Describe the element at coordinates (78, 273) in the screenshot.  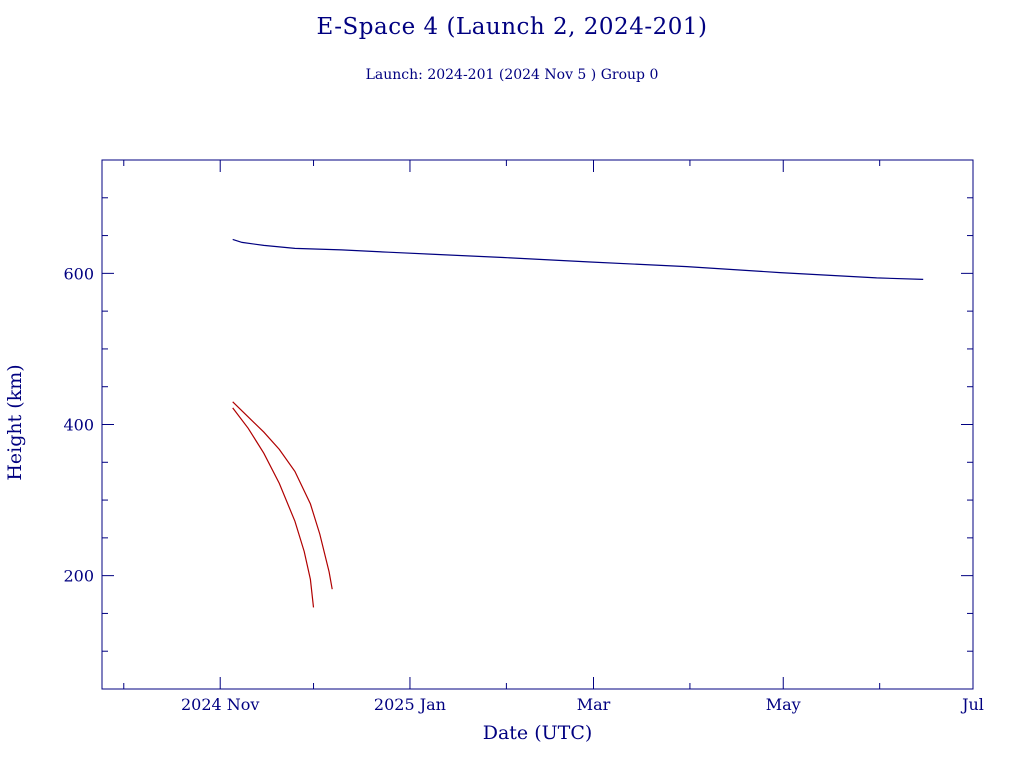
I see `y-tick-label: 600` at that location.